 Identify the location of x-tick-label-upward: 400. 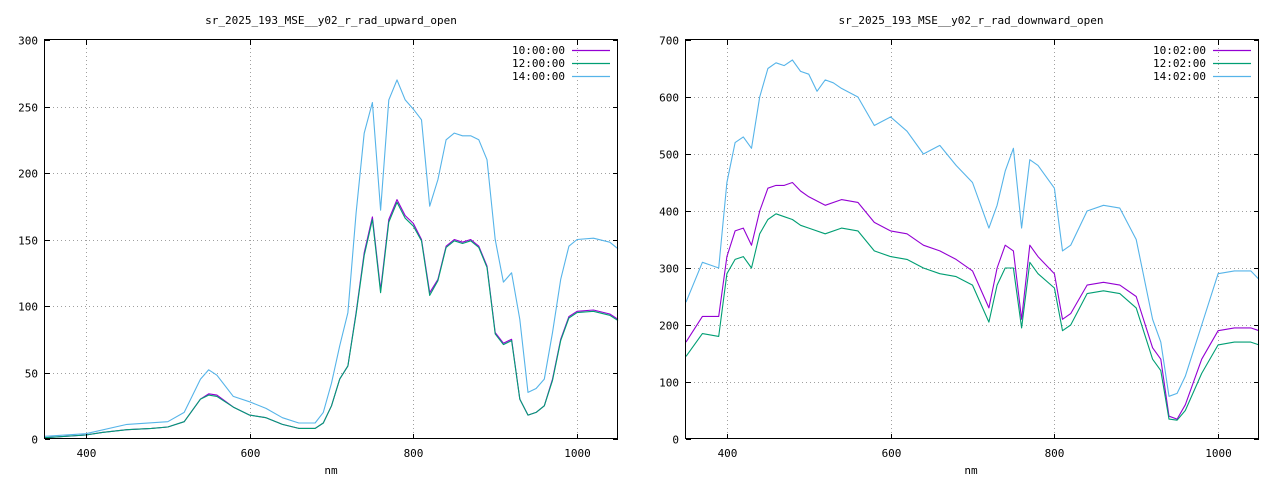
(87, 453).